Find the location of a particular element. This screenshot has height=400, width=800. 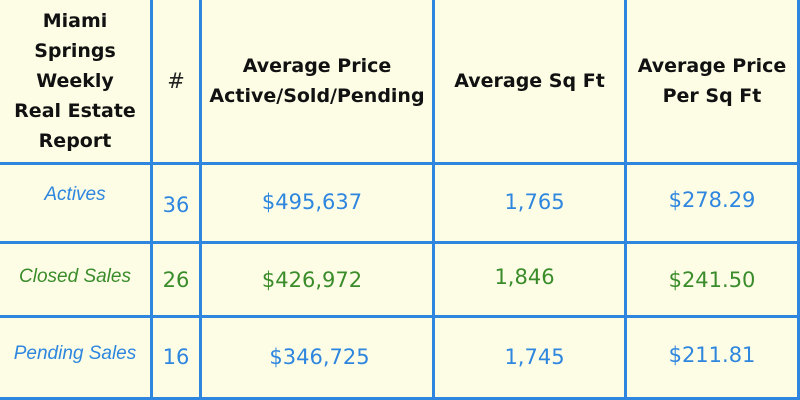

row-label-closed-sales: Closed Sales is located at coordinates (75, 276).